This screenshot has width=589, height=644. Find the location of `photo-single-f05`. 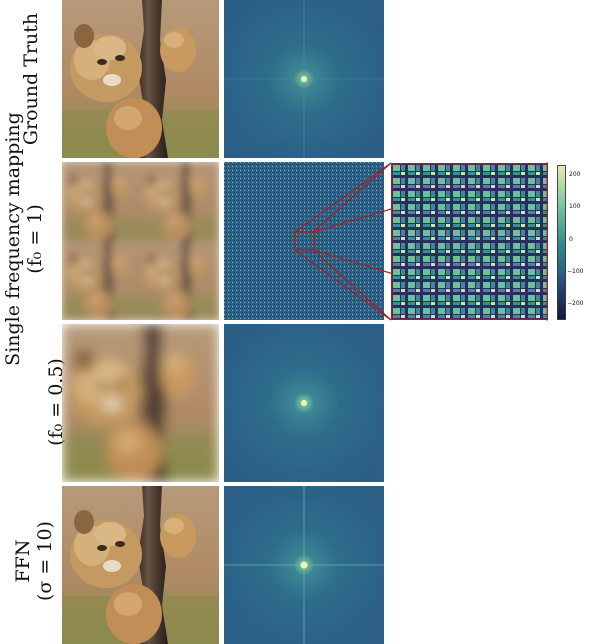

photo-single-f05 is located at coordinates (140, 403).